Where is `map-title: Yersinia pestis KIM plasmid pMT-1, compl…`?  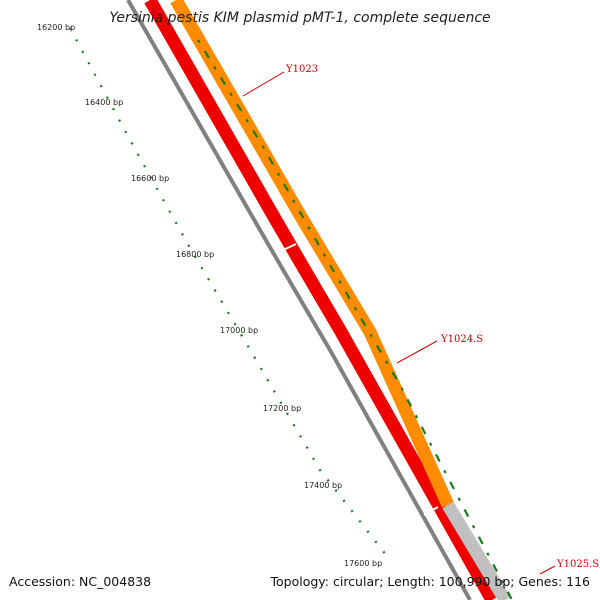
map-title: Yersinia pestis KIM plasmid pMT-1, compl… is located at coordinates (299, 18).